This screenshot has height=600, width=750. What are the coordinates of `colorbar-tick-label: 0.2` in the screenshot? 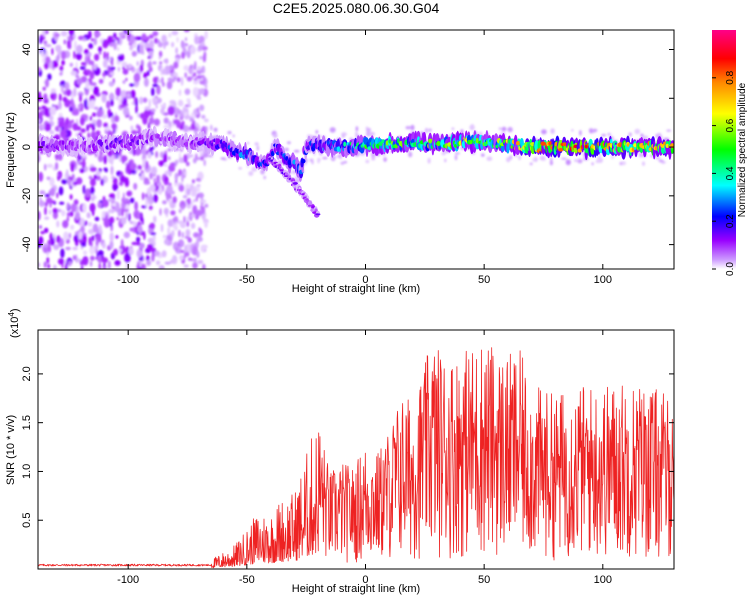 It's located at (730, 221).